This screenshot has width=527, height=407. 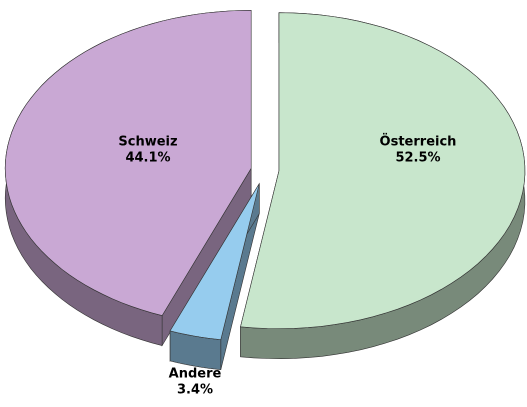 What do you see at coordinates (417, 158) in the screenshot?
I see `slice-value-label: 52.5%` at bounding box center [417, 158].